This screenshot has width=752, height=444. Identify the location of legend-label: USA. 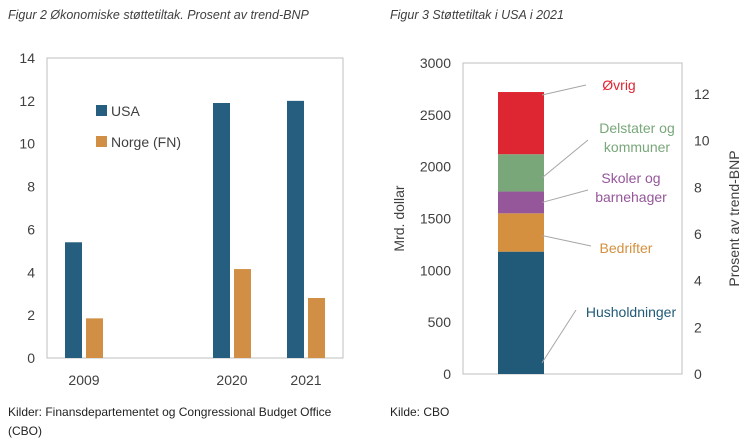
(125, 111).